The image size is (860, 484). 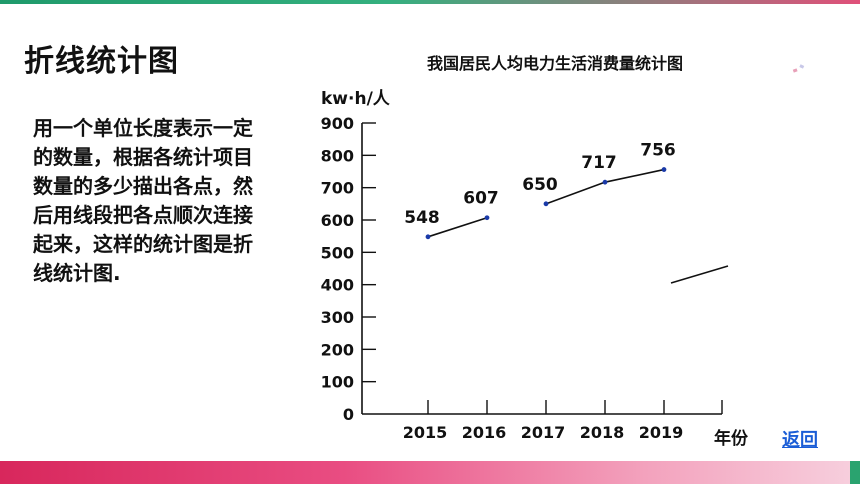 I want to click on data-label: 756, so click(x=658, y=151).